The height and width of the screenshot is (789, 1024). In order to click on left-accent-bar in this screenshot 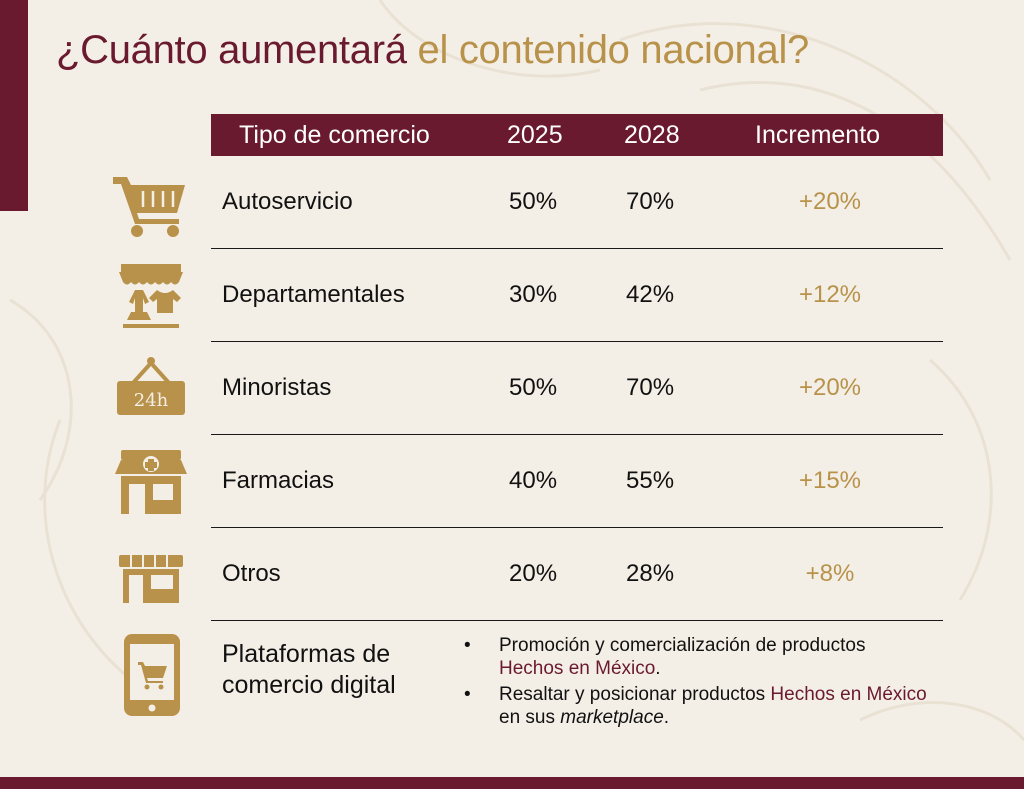, I will do `click(14, 105)`.